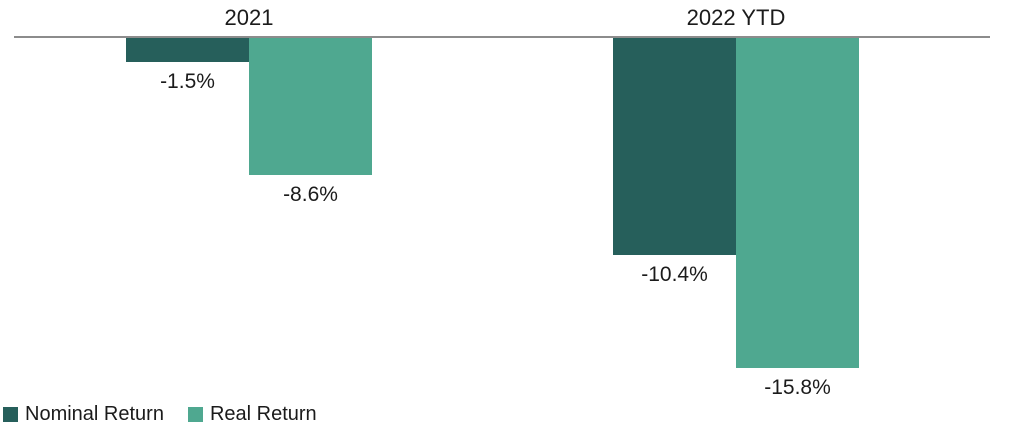  I want to click on category-label-2021: 2021, so click(249, 17).